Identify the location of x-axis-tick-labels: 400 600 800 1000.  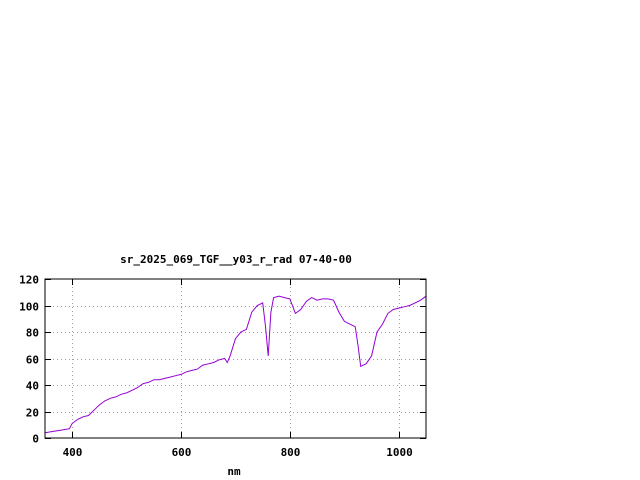
(238, 452).